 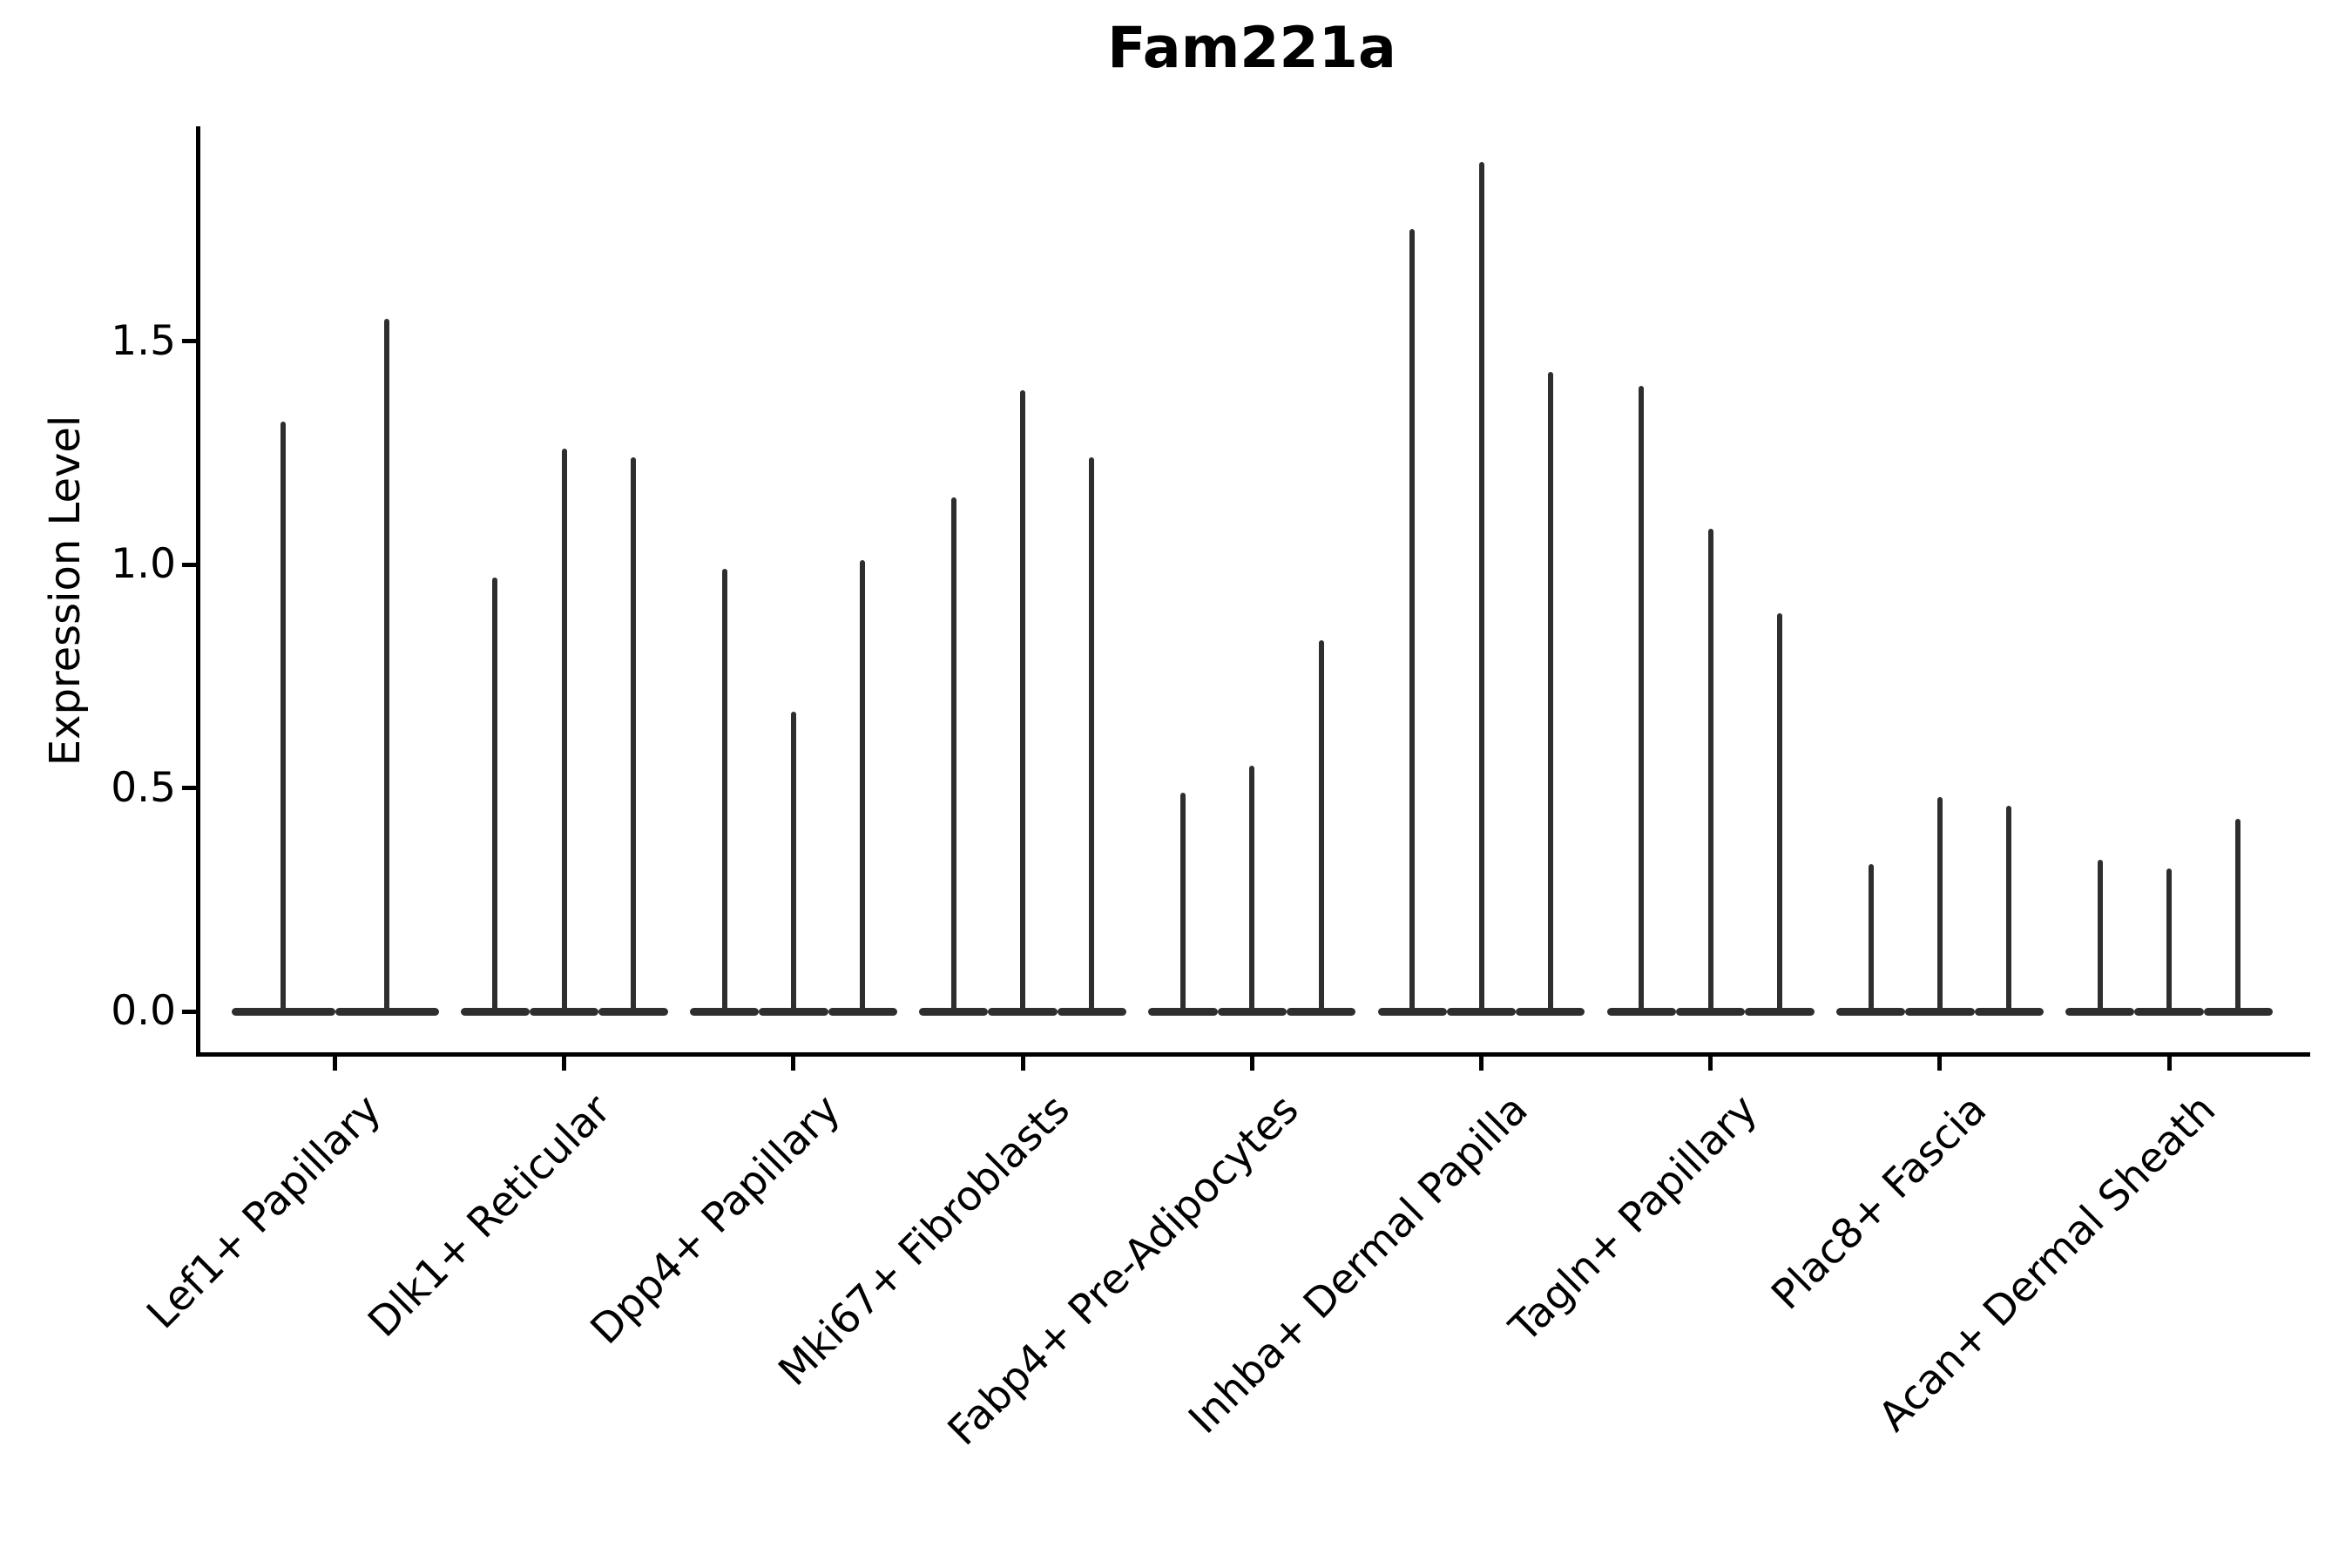 I want to click on y-axis-spine, so click(x=198, y=591).